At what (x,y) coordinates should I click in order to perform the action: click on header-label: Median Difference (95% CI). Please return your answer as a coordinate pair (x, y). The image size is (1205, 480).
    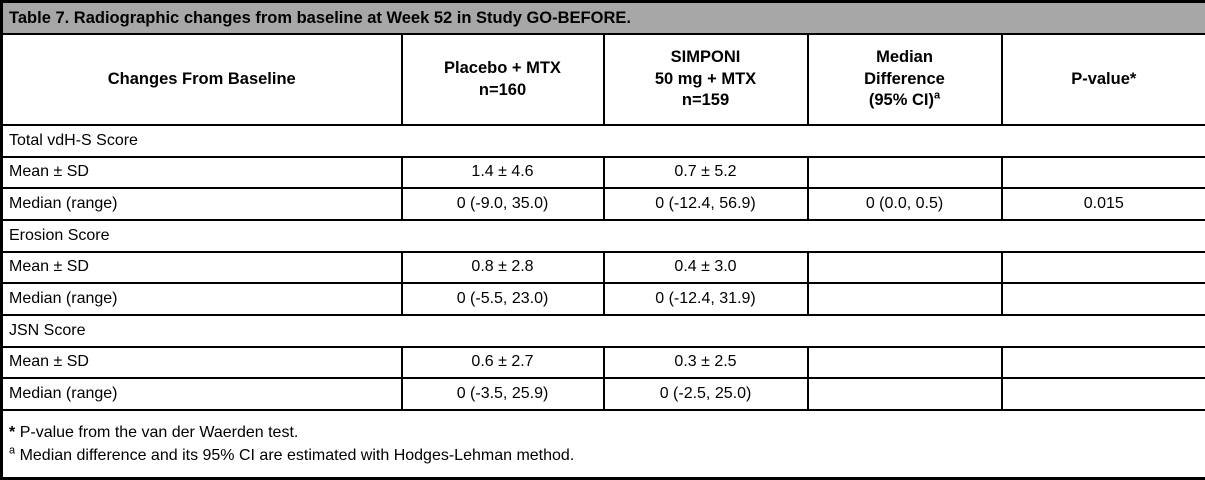
    Looking at the image, I should click on (904, 78).